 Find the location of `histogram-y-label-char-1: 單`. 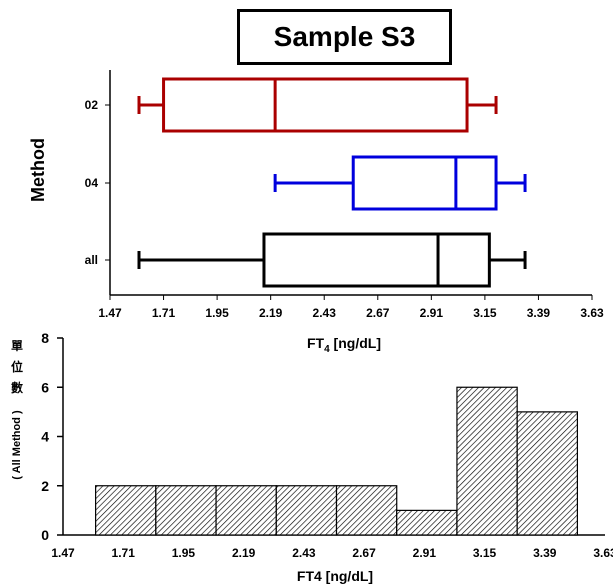

histogram-y-label-char-1: 單 is located at coordinates (17, 346).